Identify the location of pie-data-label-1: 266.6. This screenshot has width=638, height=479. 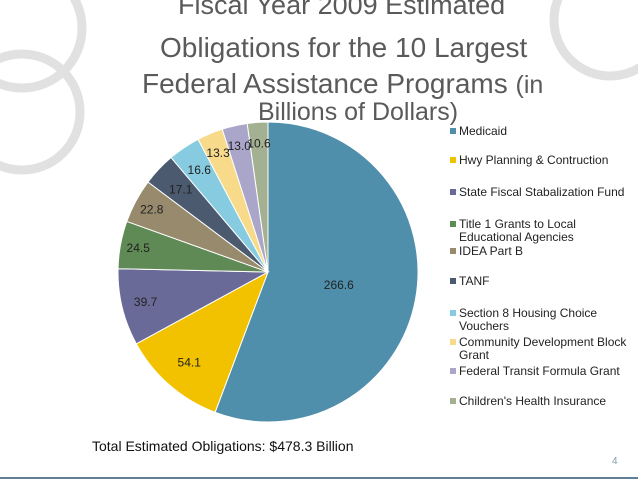
(339, 285).